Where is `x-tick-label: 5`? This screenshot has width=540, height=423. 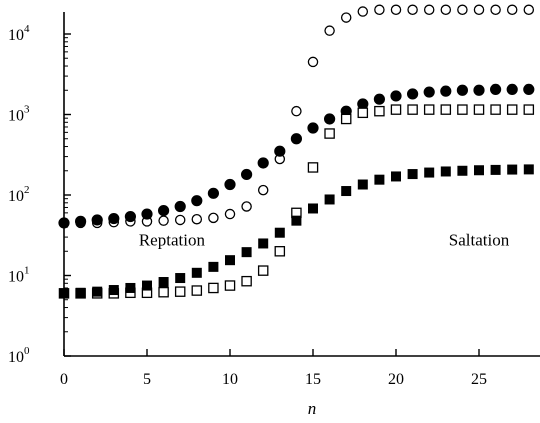 x-tick-label: 5 is located at coordinates (147, 379).